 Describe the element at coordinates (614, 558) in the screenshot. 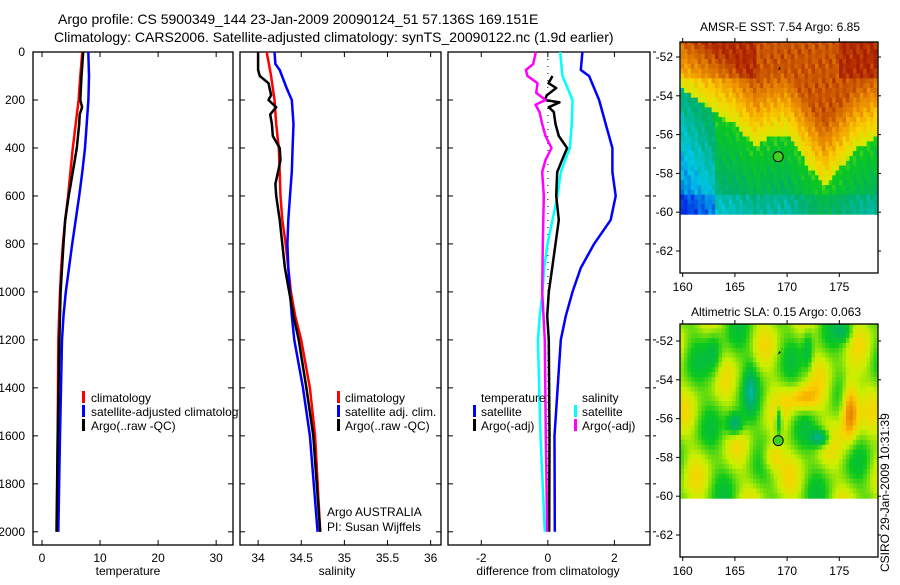

I see `x-tick-label: 2` at that location.